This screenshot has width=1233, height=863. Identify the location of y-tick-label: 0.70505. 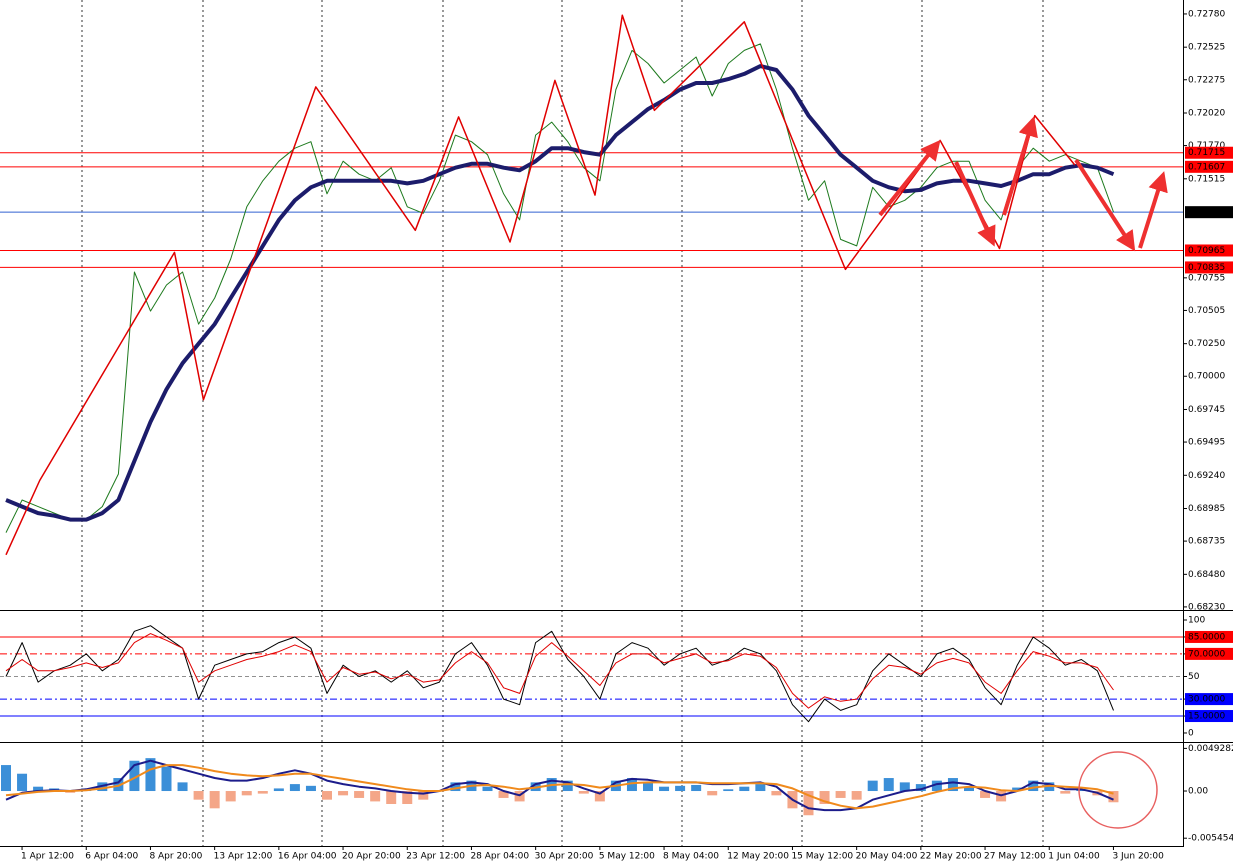
(1206, 311).